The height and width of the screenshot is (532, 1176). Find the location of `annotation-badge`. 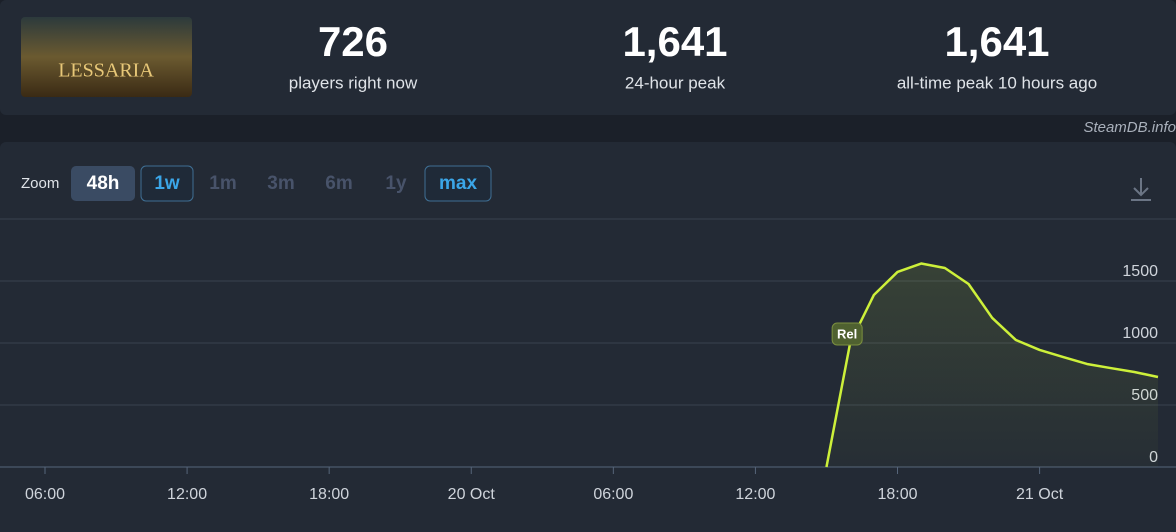

annotation-badge is located at coordinates (847, 334).